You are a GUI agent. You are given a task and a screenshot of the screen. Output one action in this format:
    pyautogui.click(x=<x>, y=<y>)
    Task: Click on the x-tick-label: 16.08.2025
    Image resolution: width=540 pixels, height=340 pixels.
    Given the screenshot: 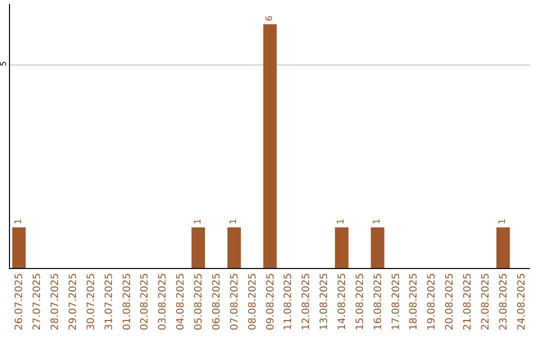 What is the action you would take?
    pyautogui.click(x=378, y=301)
    